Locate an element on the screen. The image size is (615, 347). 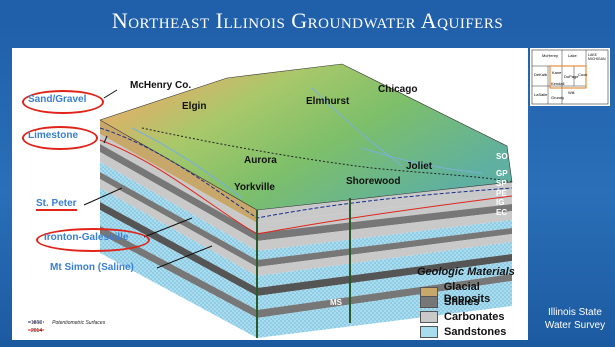
inset-dupage: DuPage is located at coordinates (571, 76).